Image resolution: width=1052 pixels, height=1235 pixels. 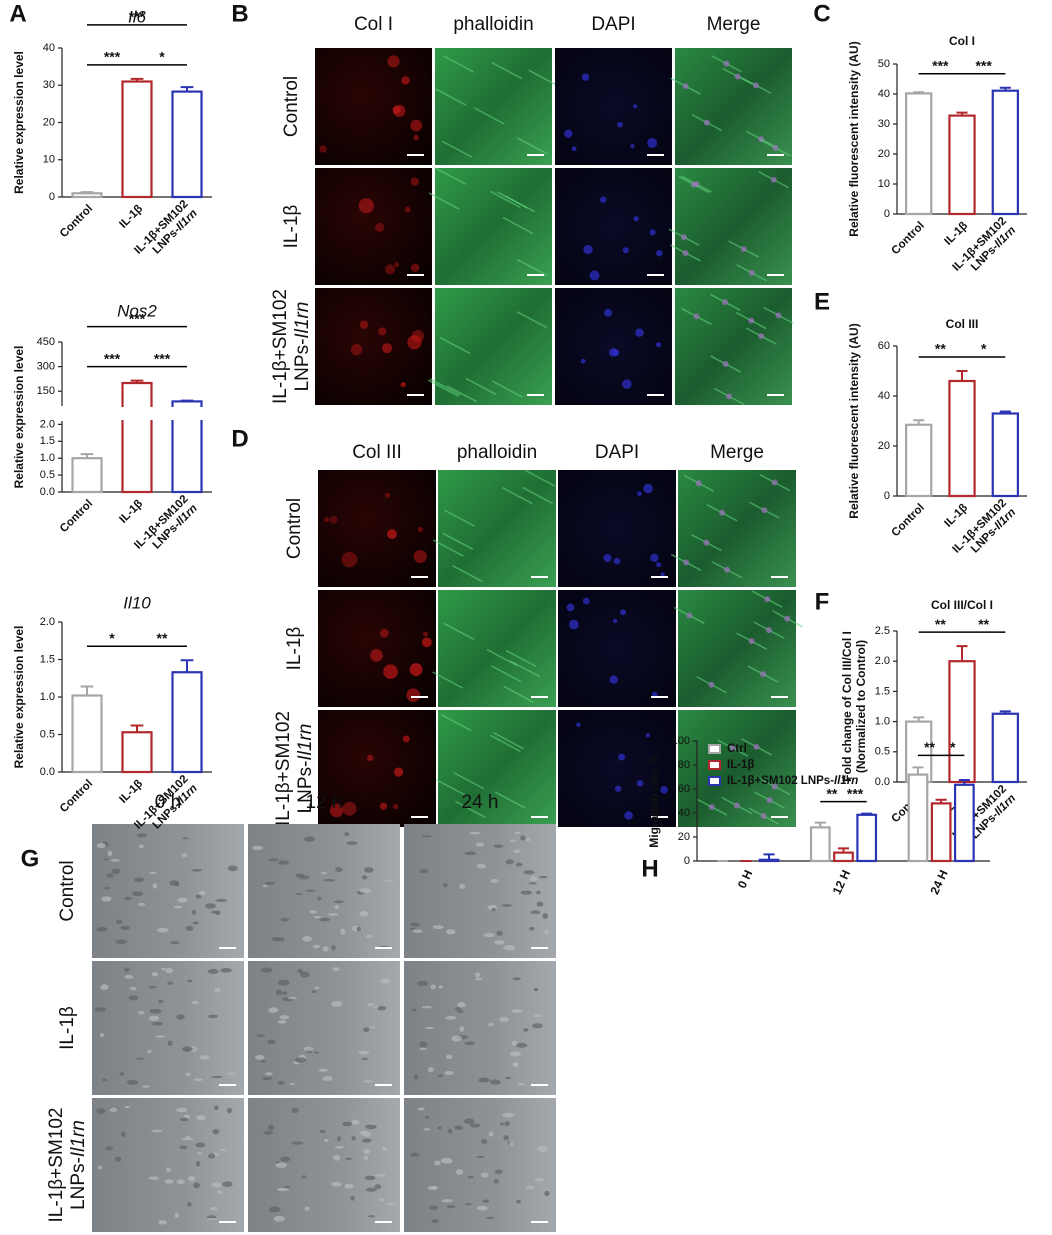 What do you see at coordinates (908, 238) in the screenshot?
I see `x-tick-label: Control` at bounding box center [908, 238].